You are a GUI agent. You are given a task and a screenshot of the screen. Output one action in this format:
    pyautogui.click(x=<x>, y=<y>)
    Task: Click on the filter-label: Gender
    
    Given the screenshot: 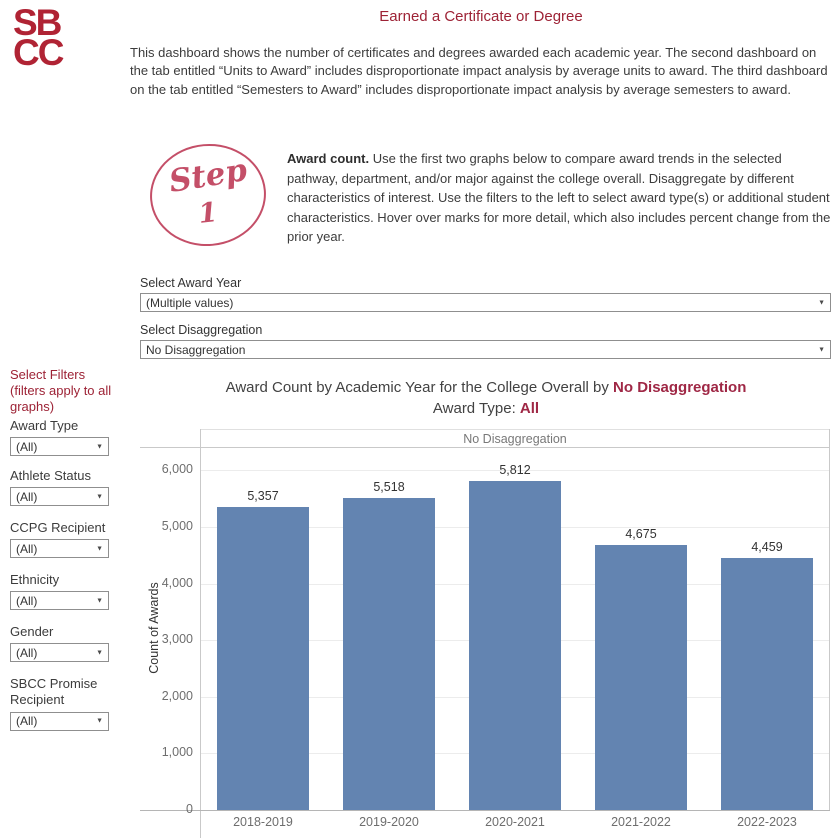 What is the action you would take?
    pyautogui.click(x=32, y=631)
    